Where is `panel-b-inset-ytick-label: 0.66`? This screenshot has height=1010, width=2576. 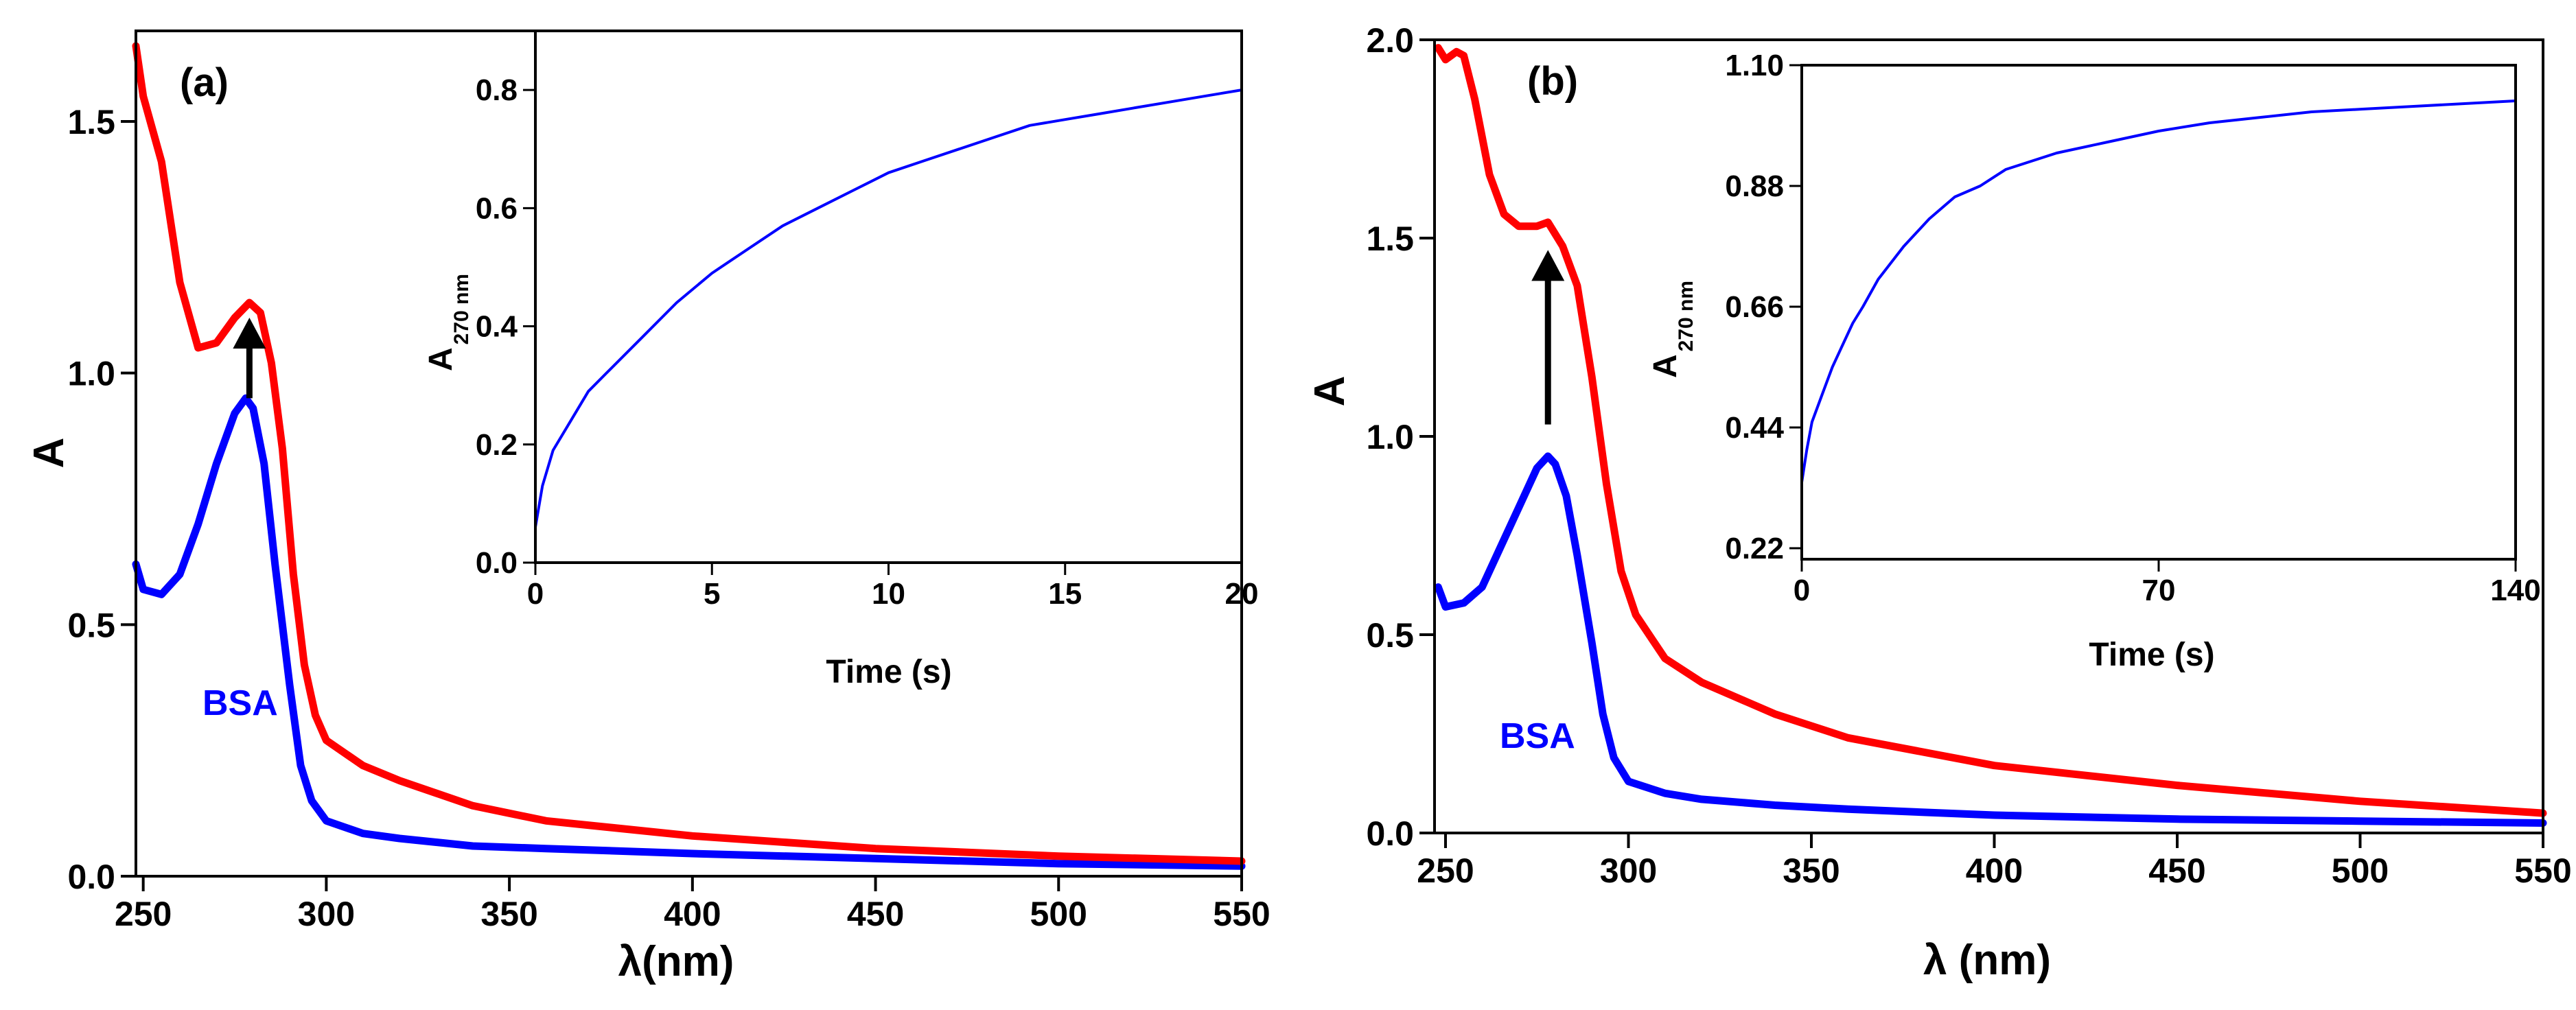 panel-b-inset-ytick-label: 0.66 is located at coordinates (1754, 307).